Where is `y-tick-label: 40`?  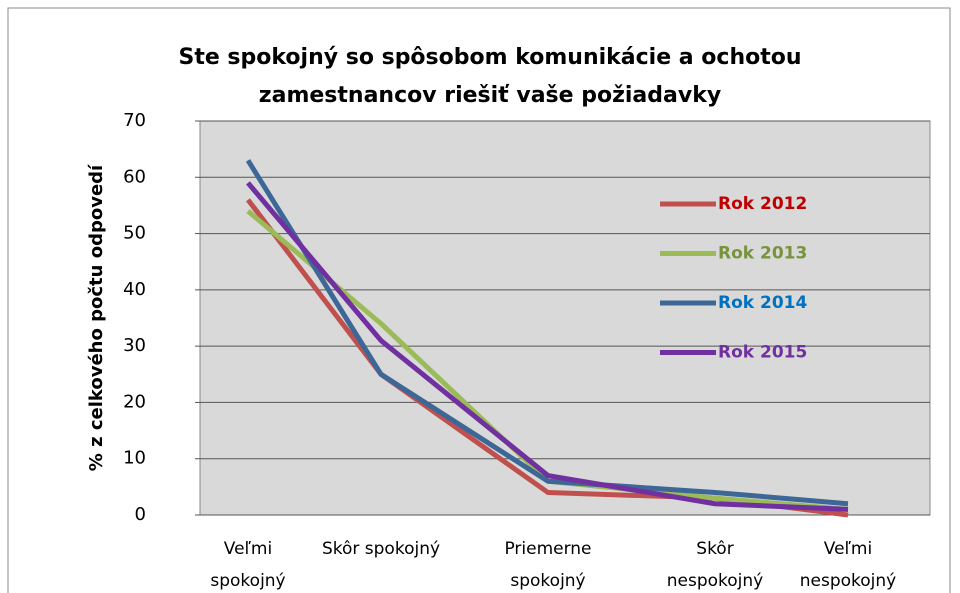 y-tick-label: 40 is located at coordinates (134, 289).